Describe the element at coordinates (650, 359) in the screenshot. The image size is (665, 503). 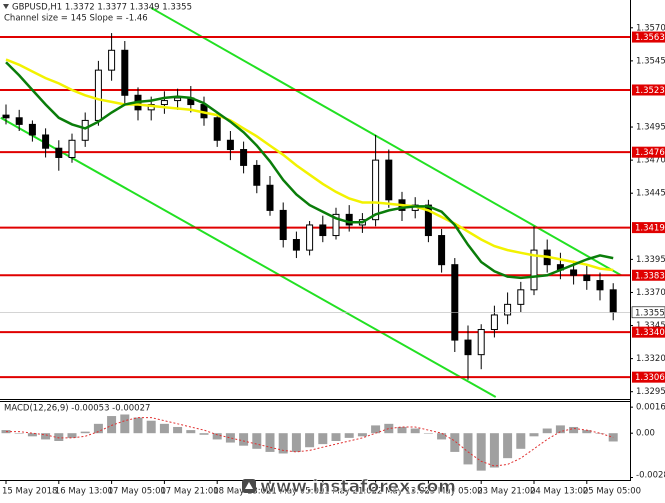
I see `y-tick-label: 1.3320` at that location.